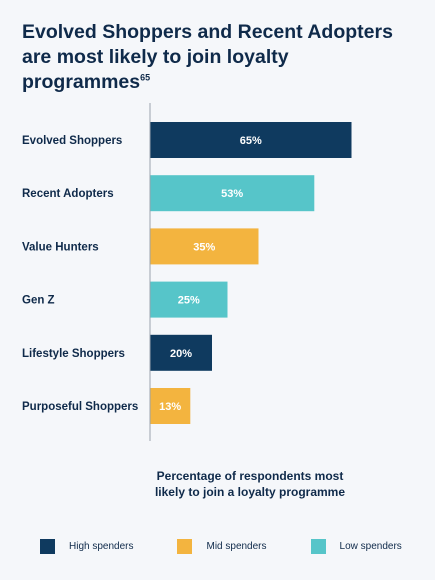 The height and width of the screenshot is (580, 435). Describe the element at coordinates (185, 546) in the screenshot. I see `legend-swatch-mid-spenders` at that location.